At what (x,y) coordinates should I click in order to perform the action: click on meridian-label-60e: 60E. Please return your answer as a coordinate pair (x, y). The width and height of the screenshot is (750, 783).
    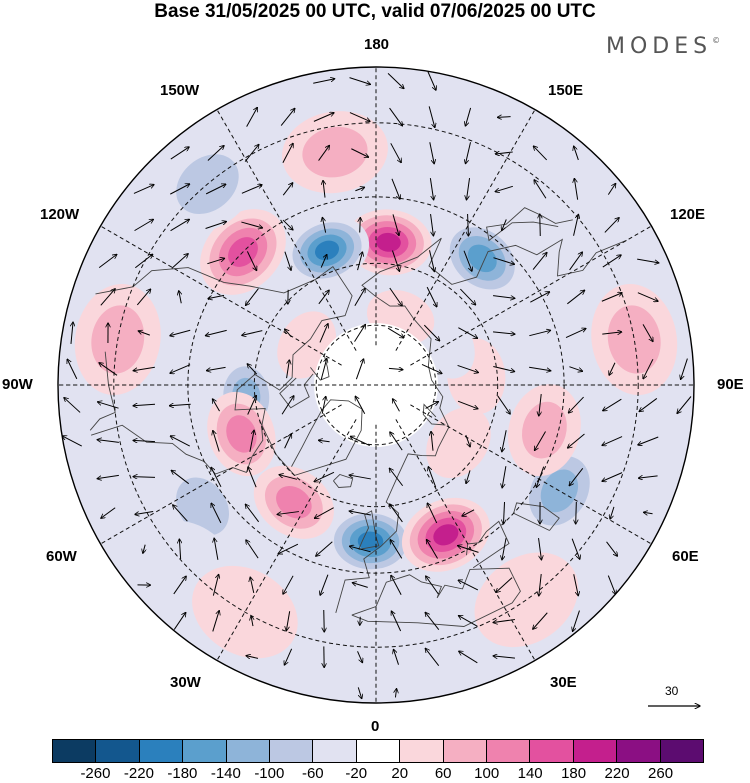
    Looking at the image, I should click on (685, 556).